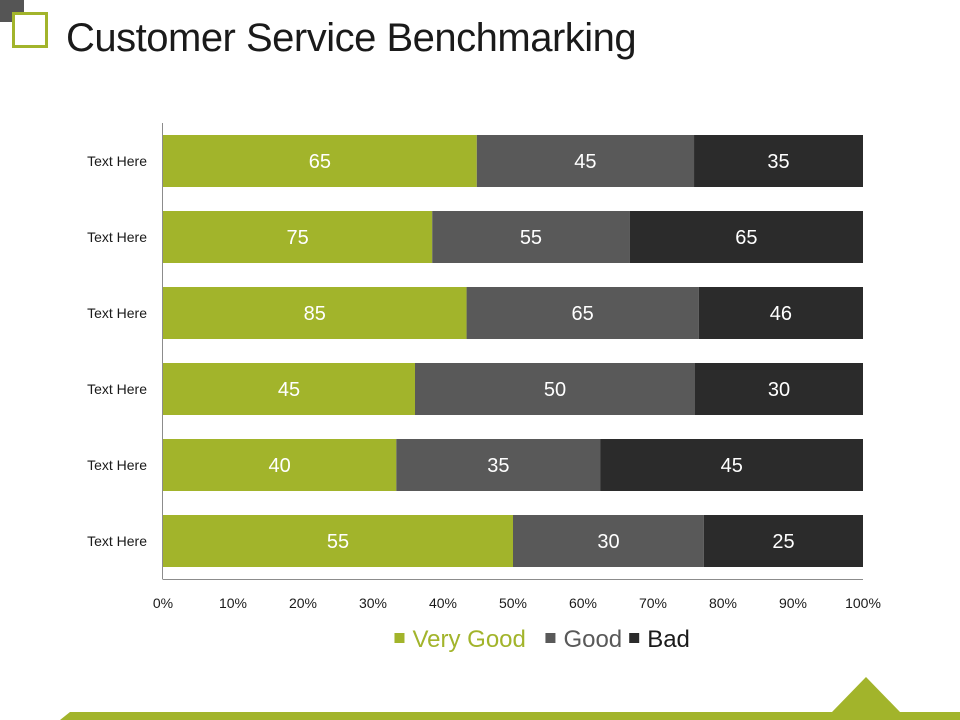  I want to click on x-tick-label: 20%, so click(303, 603).